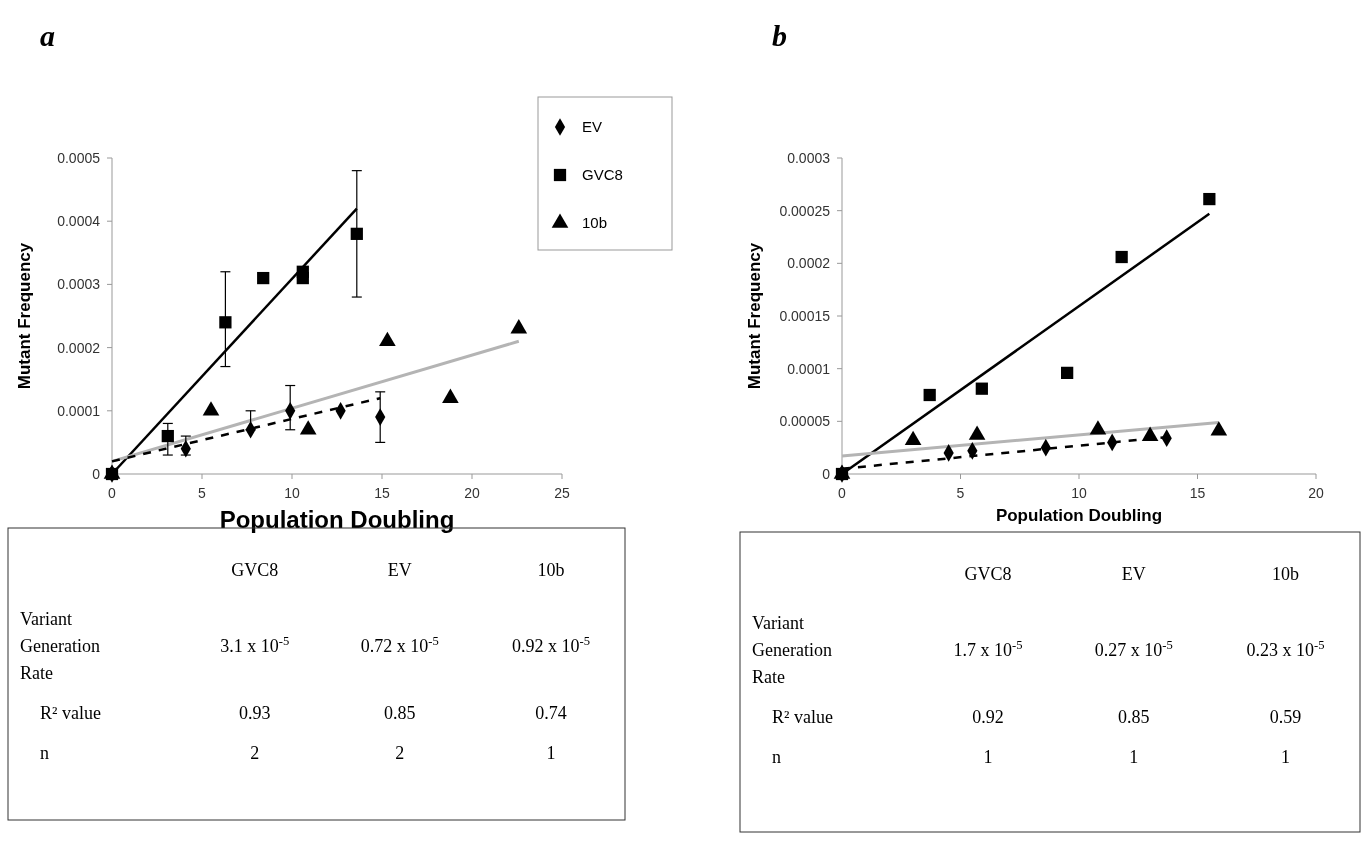  Describe the element at coordinates (551, 713) in the screenshot. I see `text: 0.74` at that location.